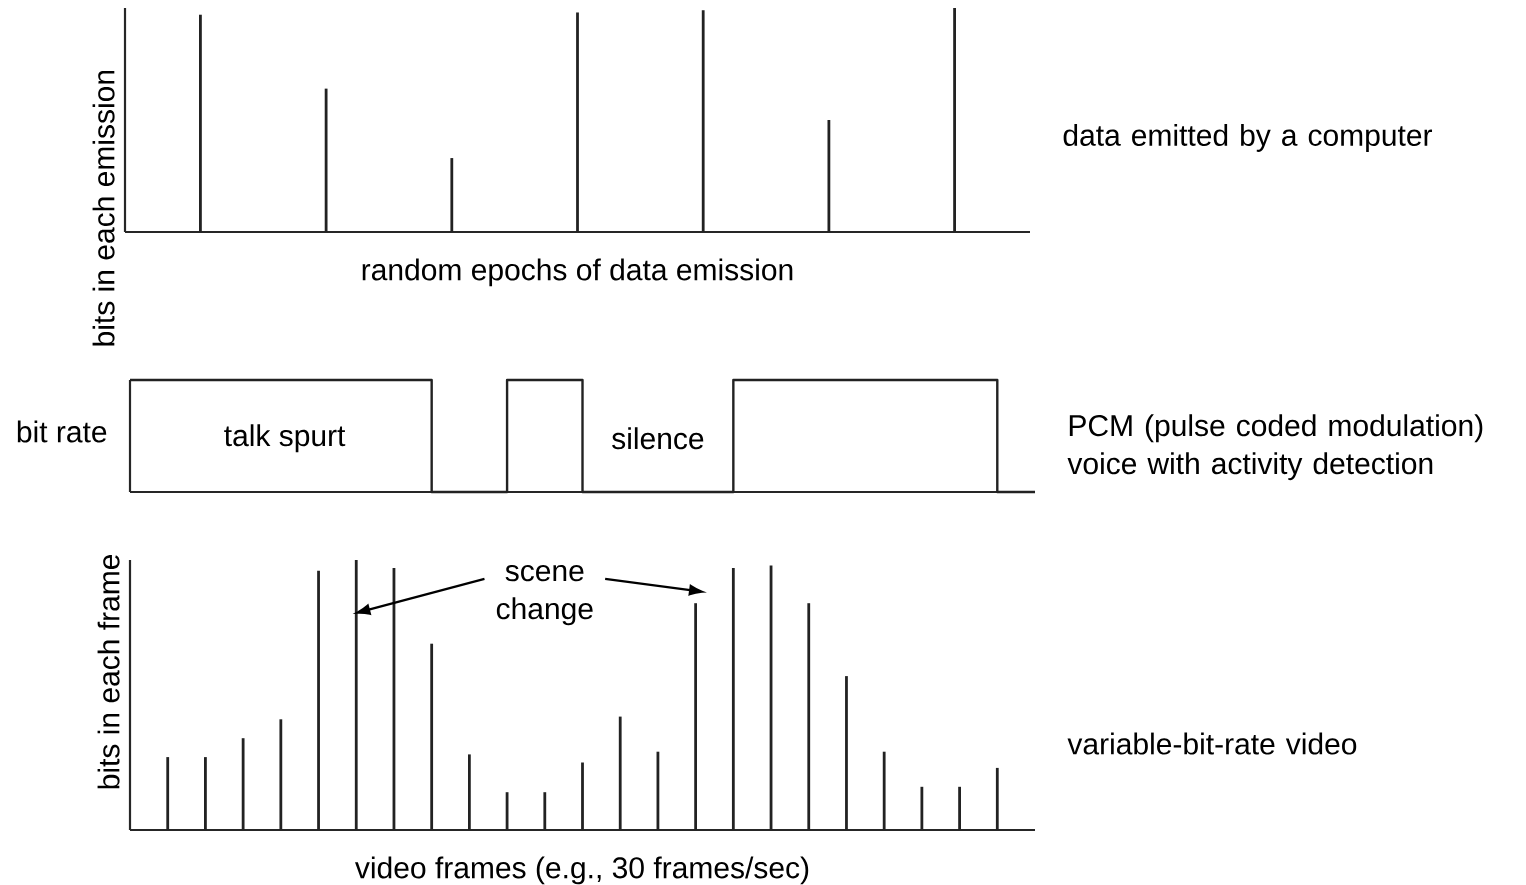  Describe the element at coordinates (285, 438) in the screenshot. I see `annotation: talk spurt` at that location.